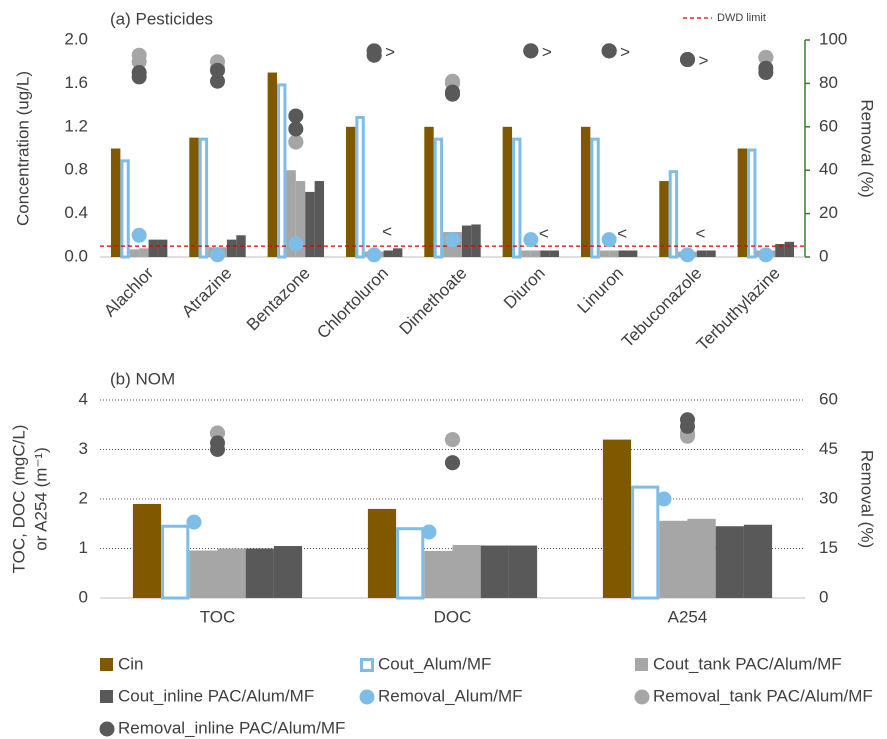 This screenshot has width=887, height=739. I want to click on legend-label: Removal_Alum/MF, so click(450, 695).